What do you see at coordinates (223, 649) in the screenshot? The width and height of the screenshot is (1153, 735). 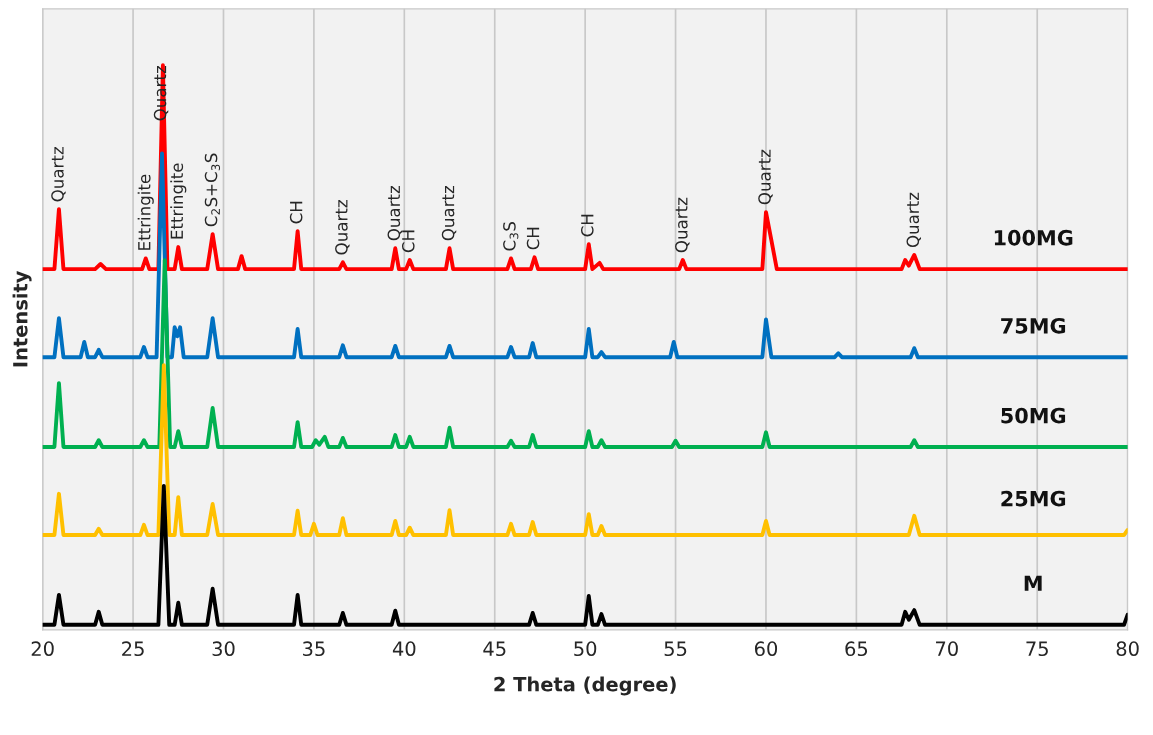 I see `x-tick-label: 30` at bounding box center [223, 649].